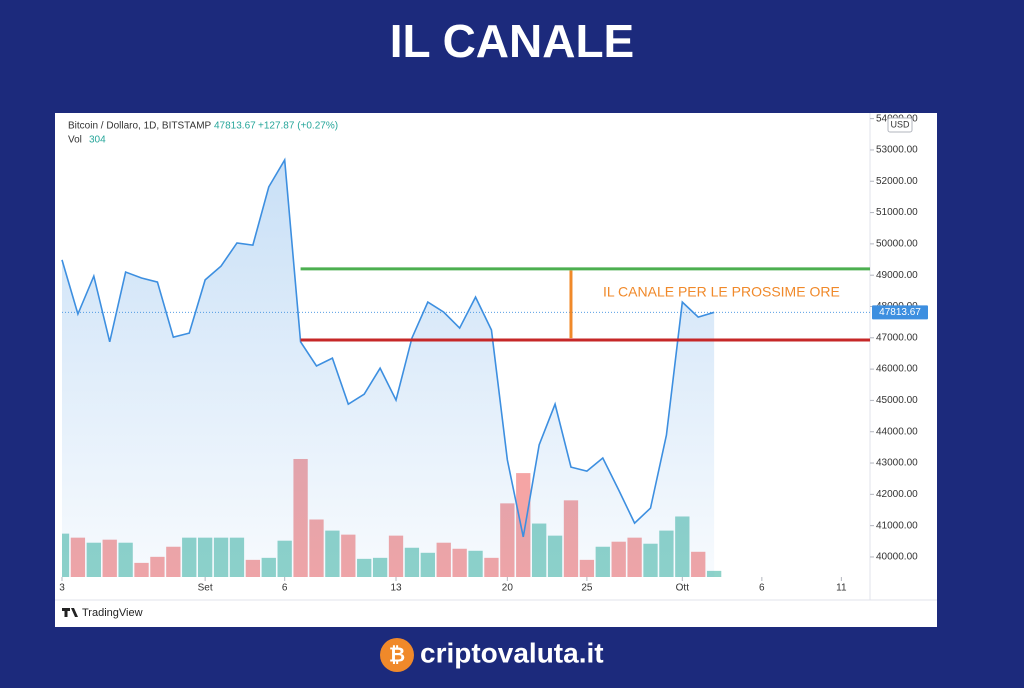 This screenshot has height=688, width=1024. What do you see at coordinates (70, 612) in the screenshot?
I see `tv-logo` at bounding box center [70, 612].